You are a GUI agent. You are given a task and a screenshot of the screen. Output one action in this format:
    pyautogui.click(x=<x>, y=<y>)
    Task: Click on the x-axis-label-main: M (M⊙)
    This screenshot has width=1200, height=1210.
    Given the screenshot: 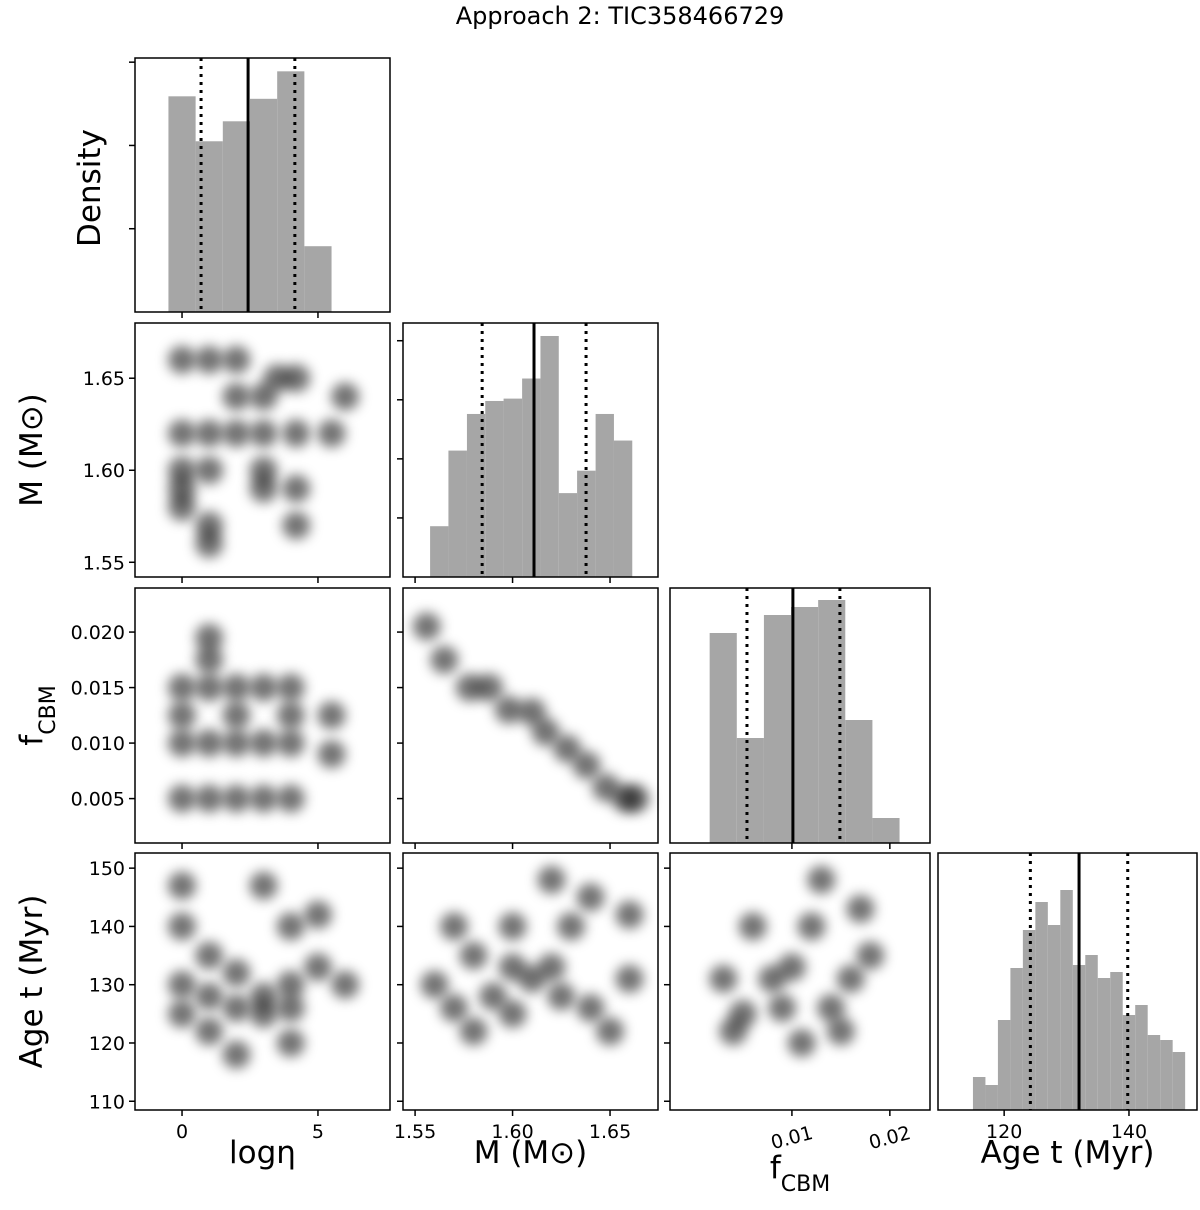 What is the action you would take?
    pyautogui.click(x=531, y=1153)
    